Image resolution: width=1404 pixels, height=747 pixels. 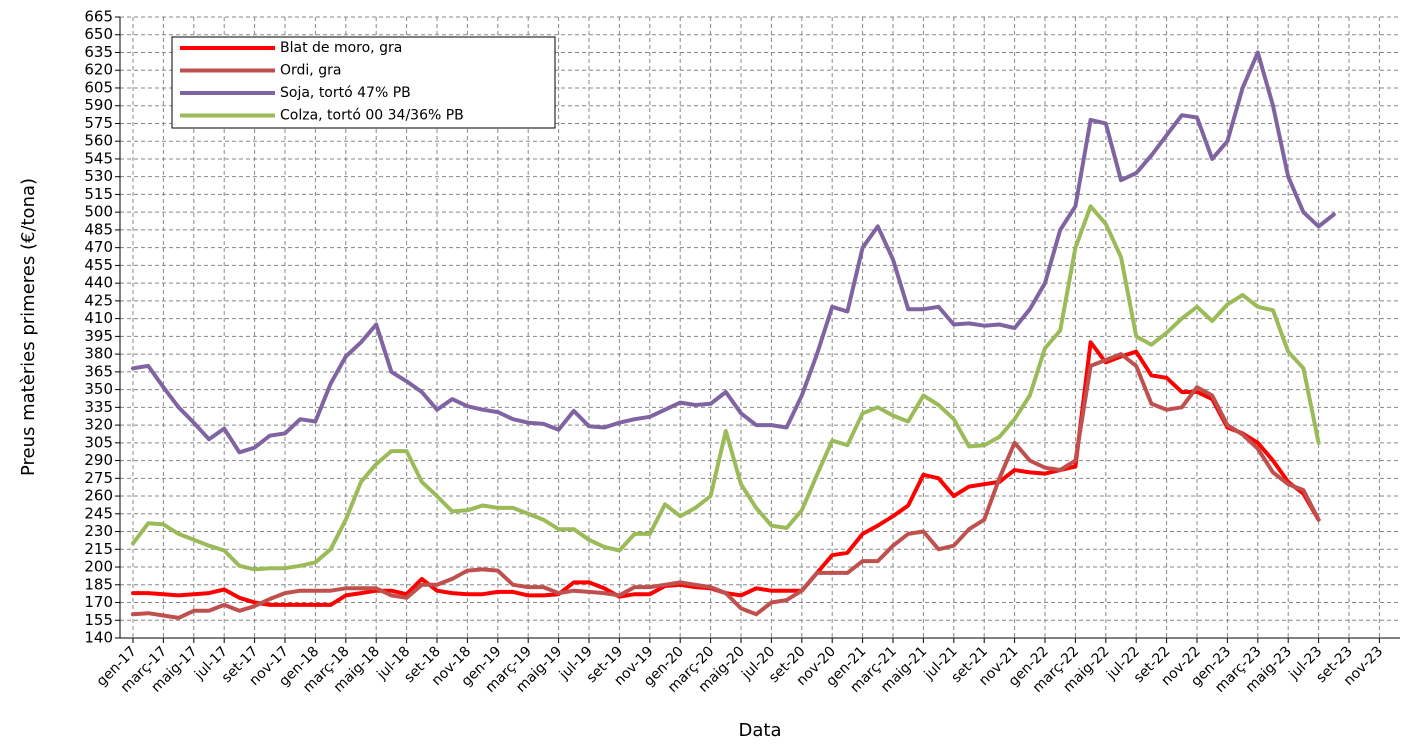 What do you see at coordinates (760, 730) in the screenshot?
I see `x-axis-title: Data` at bounding box center [760, 730].